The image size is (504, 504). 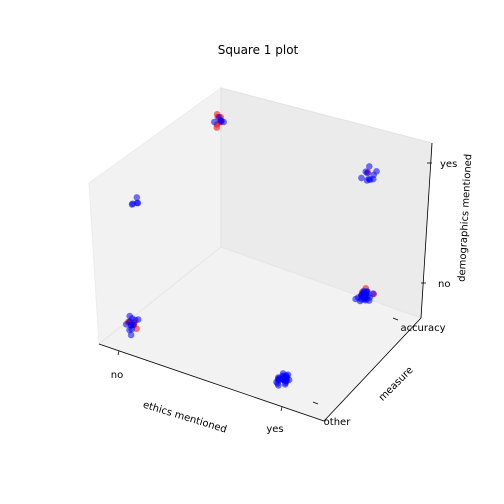 What do you see at coordinates (315, 403) in the screenshot?
I see `y-tick-other` at bounding box center [315, 403].